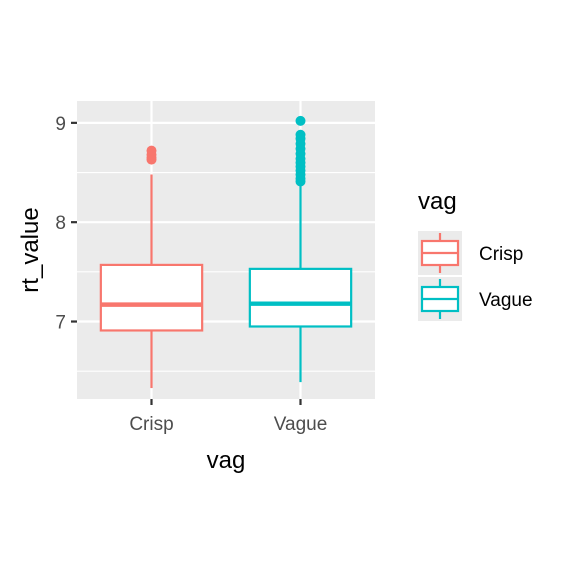 The width and height of the screenshot is (576, 576). Describe the element at coordinates (437, 201) in the screenshot. I see `legend-title: vag` at that location.